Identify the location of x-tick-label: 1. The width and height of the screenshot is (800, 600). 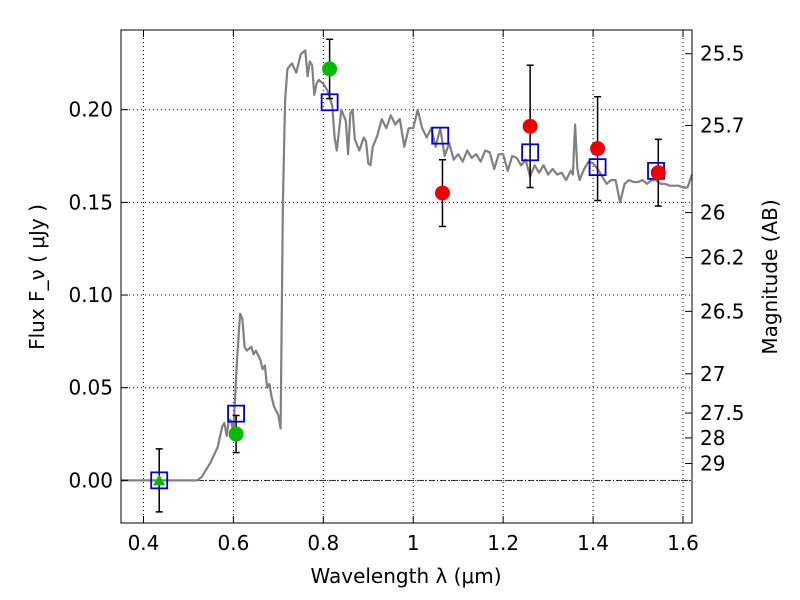
(413, 543).